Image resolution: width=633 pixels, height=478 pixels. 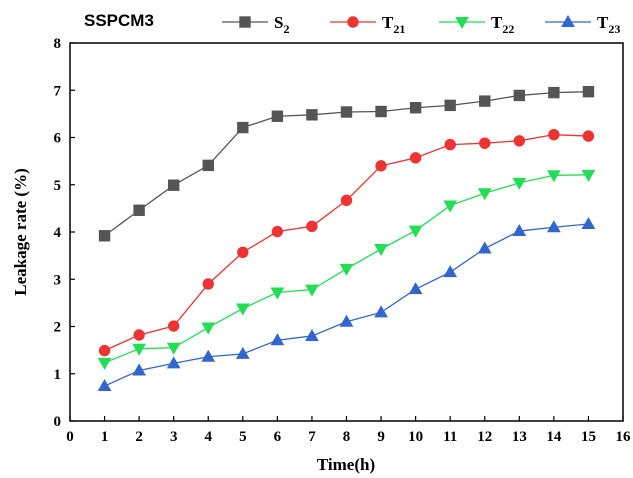 I want to click on legend-label-subscript: 21, so click(x=399, y=29).